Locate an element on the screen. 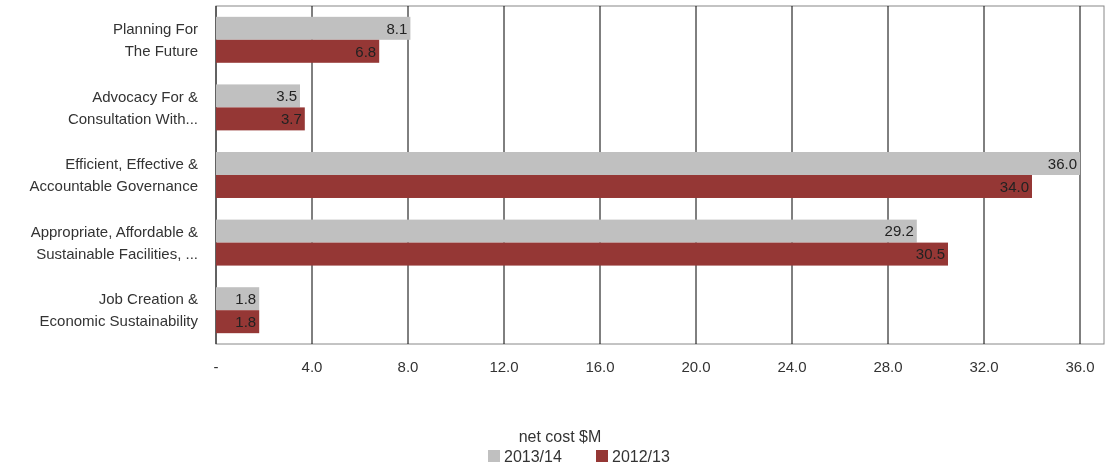 Image resolution: width=1108 pixels, height=468 pixels. x-tick-label: 4.0 is located at coordinates (312, 366).